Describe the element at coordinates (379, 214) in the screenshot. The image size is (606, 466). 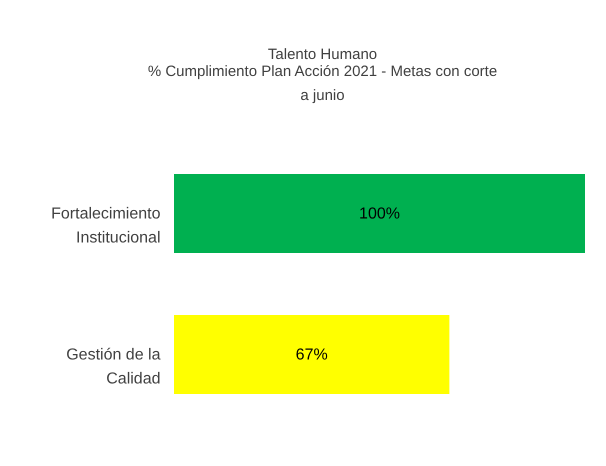
I see `data-label: 100%` at that location.